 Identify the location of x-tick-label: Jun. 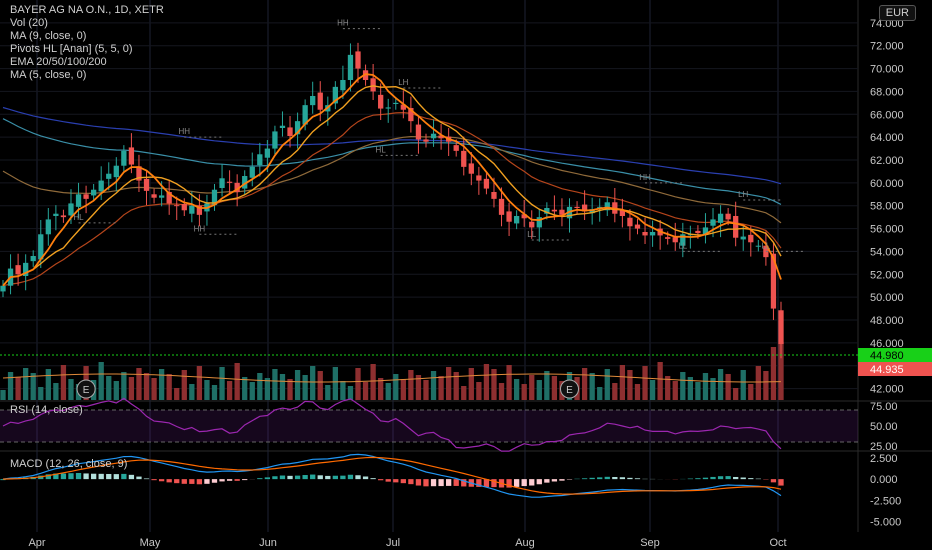
(268, 543).